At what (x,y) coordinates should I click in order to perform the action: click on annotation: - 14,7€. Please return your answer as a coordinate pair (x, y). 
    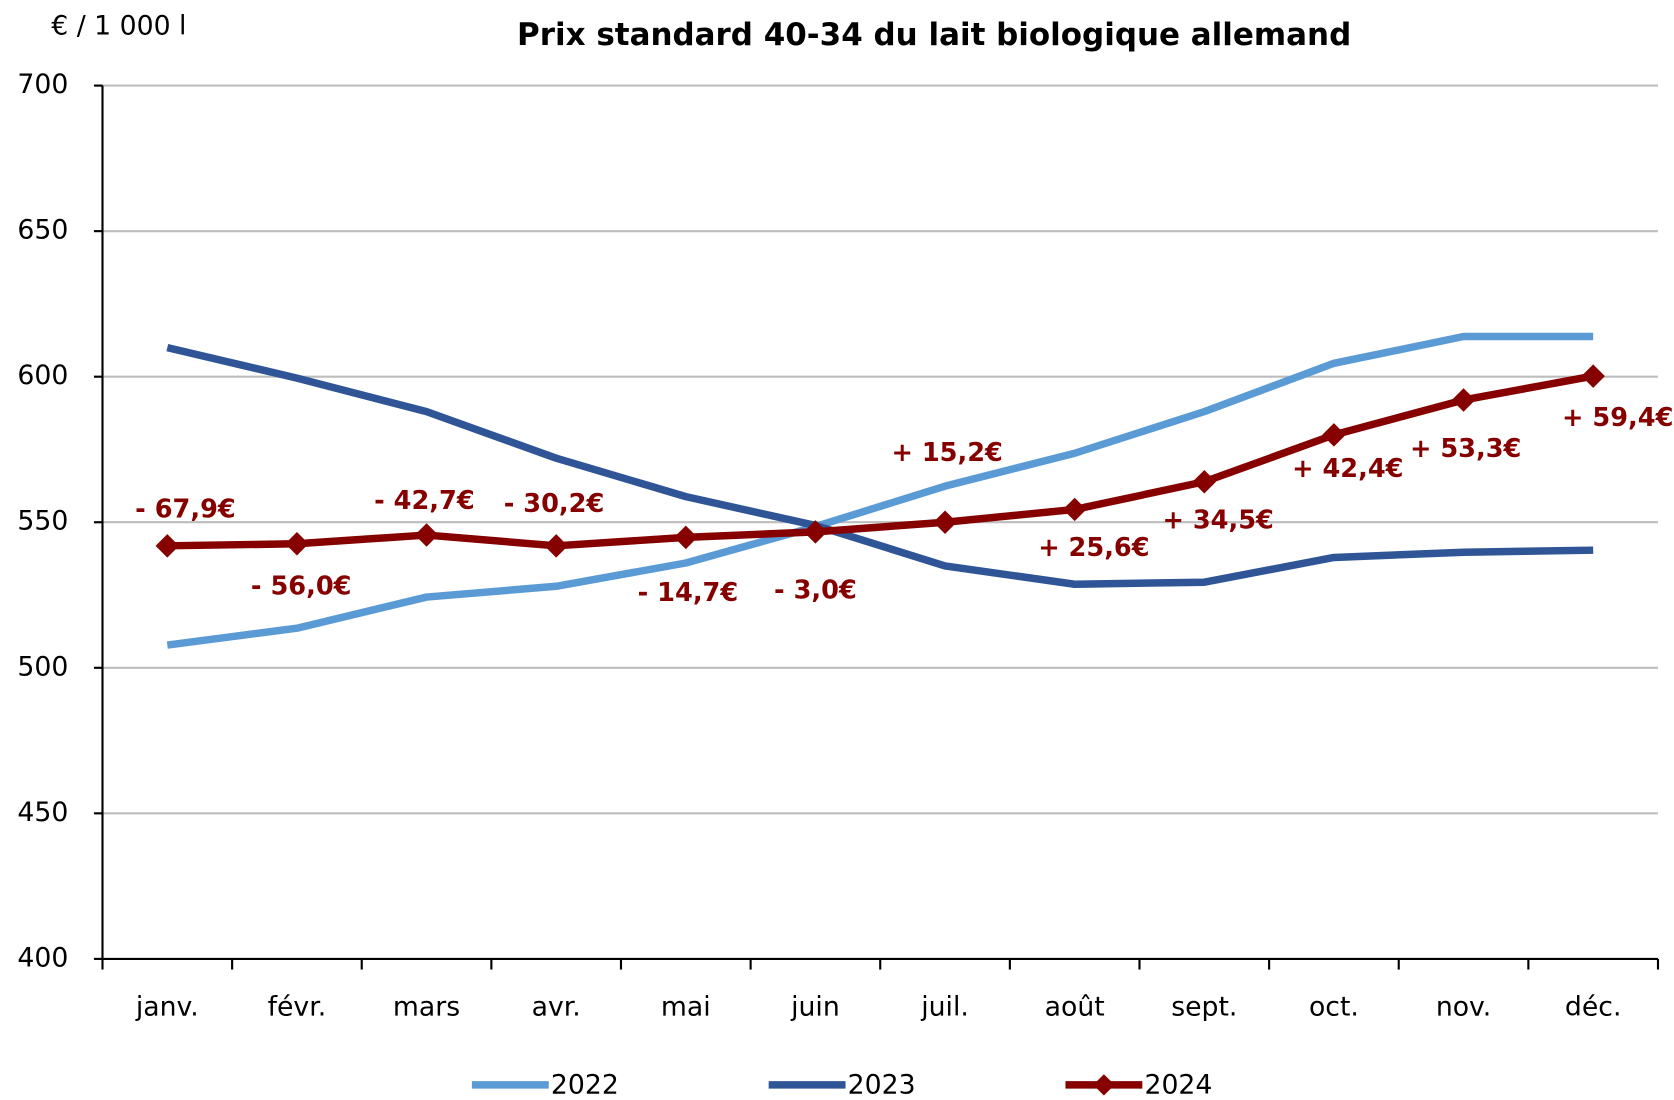
    Looking at the image, I should click on (688, 593).